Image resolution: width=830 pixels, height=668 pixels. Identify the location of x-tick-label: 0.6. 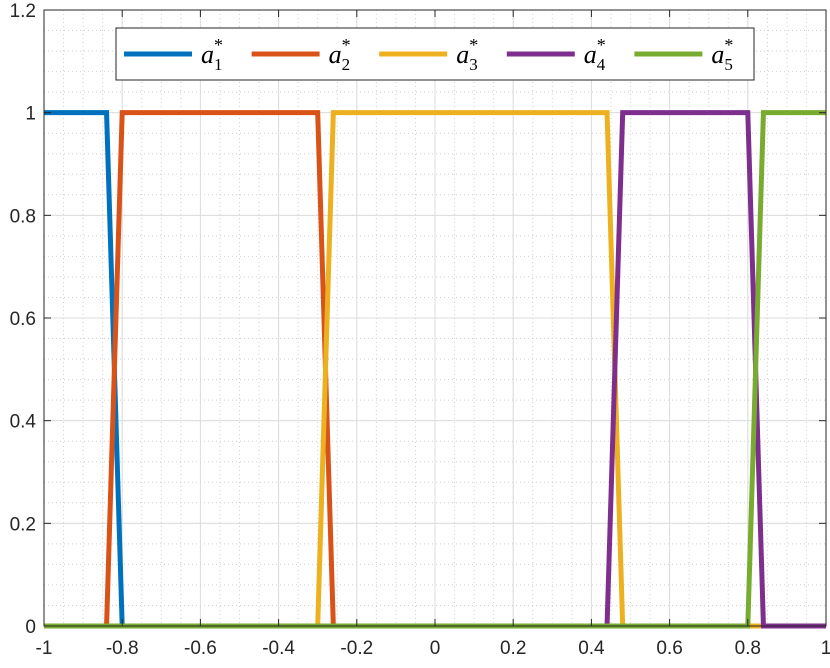
(669, 648).